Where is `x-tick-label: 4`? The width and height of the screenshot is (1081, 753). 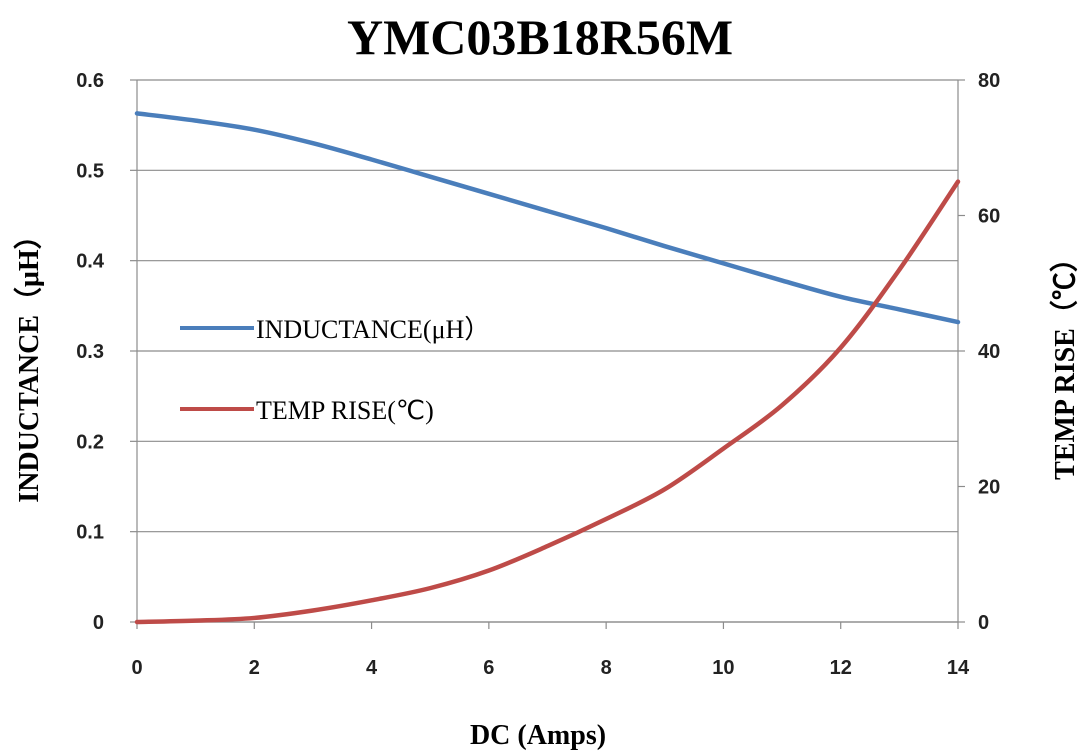 x-tick-label: 4 is located at coordinates (372, 668).